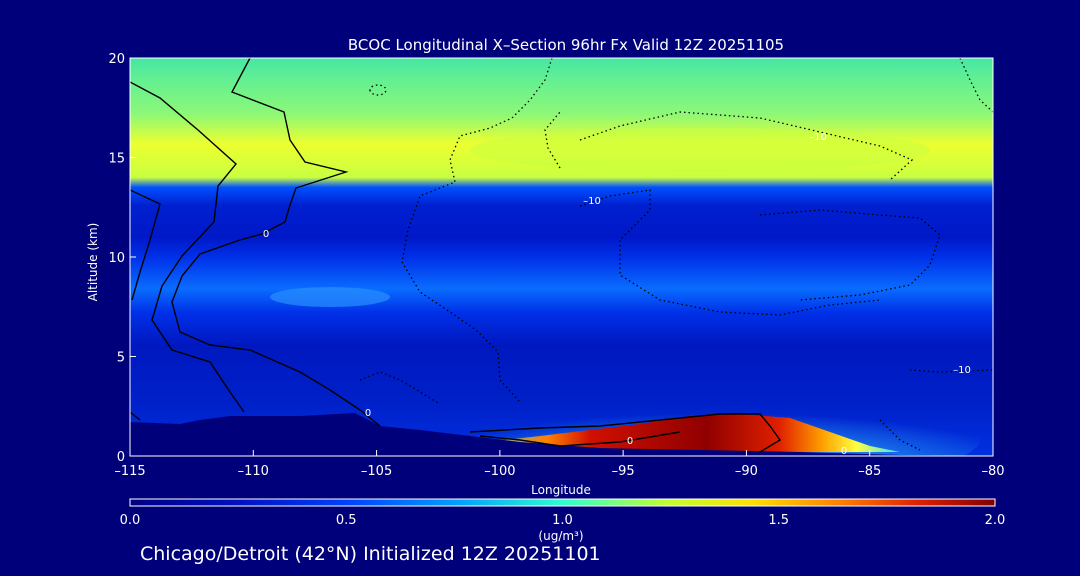  I want to click on colorbar-frame, so click(562, 502).